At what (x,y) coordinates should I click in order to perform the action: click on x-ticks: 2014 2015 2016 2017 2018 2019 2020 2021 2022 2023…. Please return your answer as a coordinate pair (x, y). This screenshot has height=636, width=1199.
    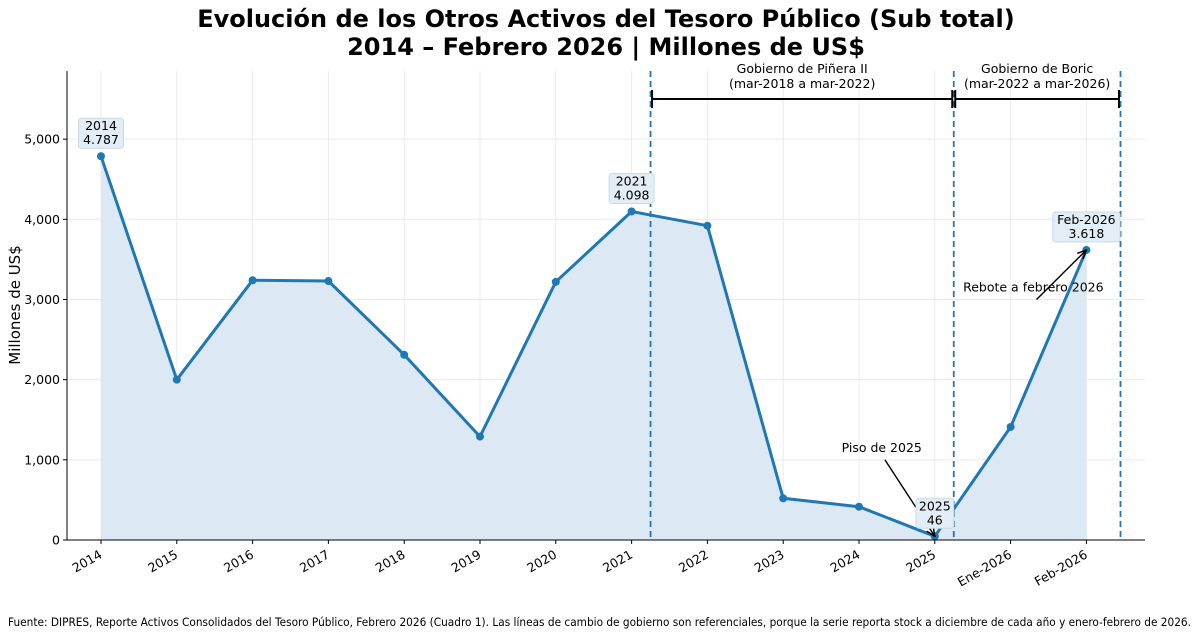
    Looking at the image, I should click on (579, 565).